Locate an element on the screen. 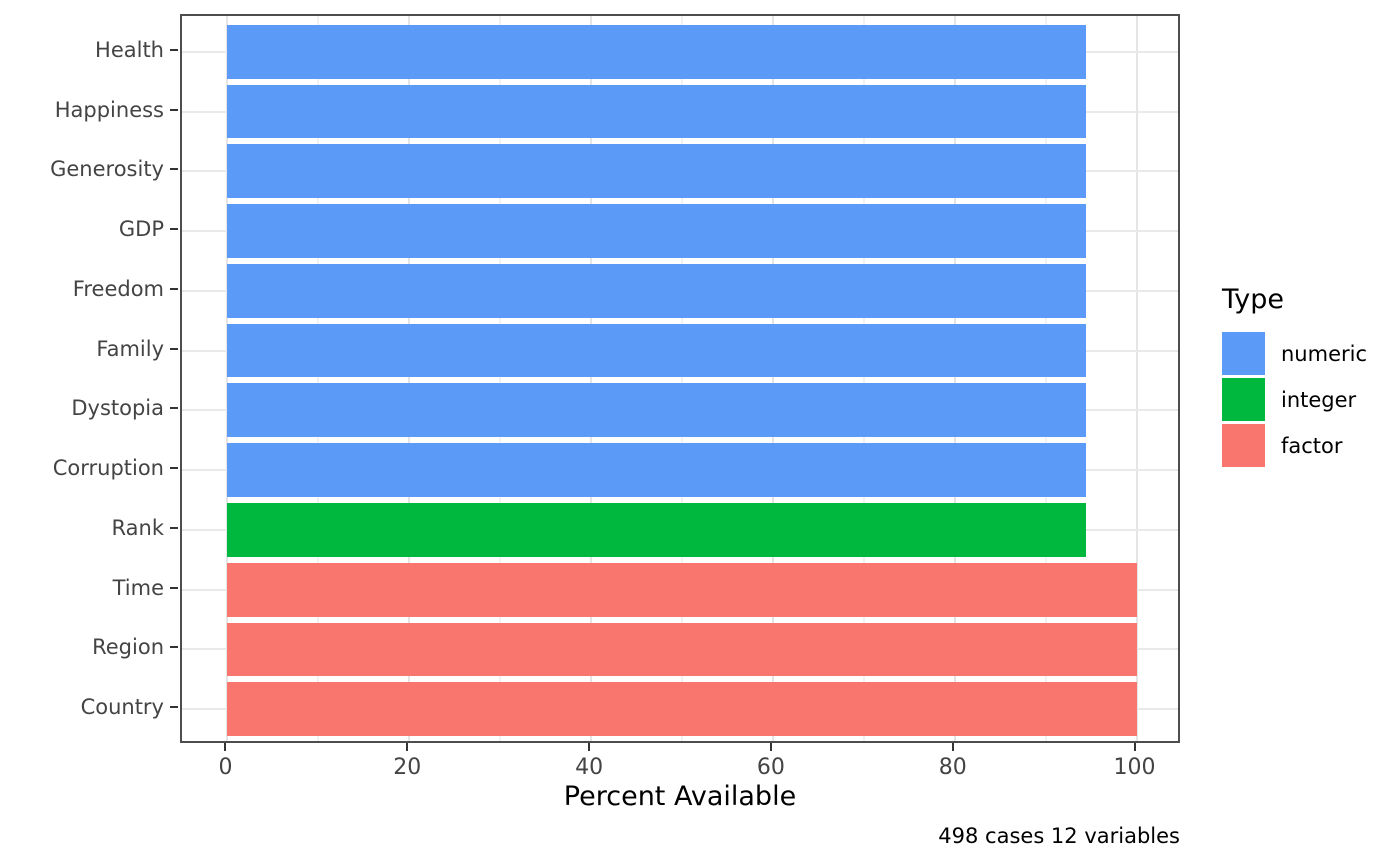 The height and width of the screenshot is (866, 1400). bar-generosity is located at coordinates (656, 171).